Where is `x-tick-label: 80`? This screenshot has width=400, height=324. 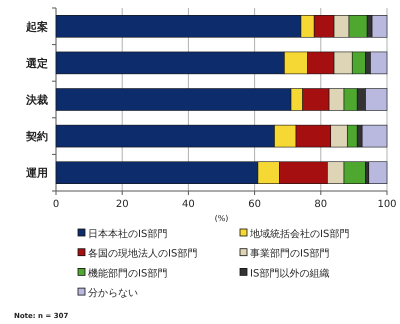
x-tick-label: 80 is located at coordinates (321, 204).